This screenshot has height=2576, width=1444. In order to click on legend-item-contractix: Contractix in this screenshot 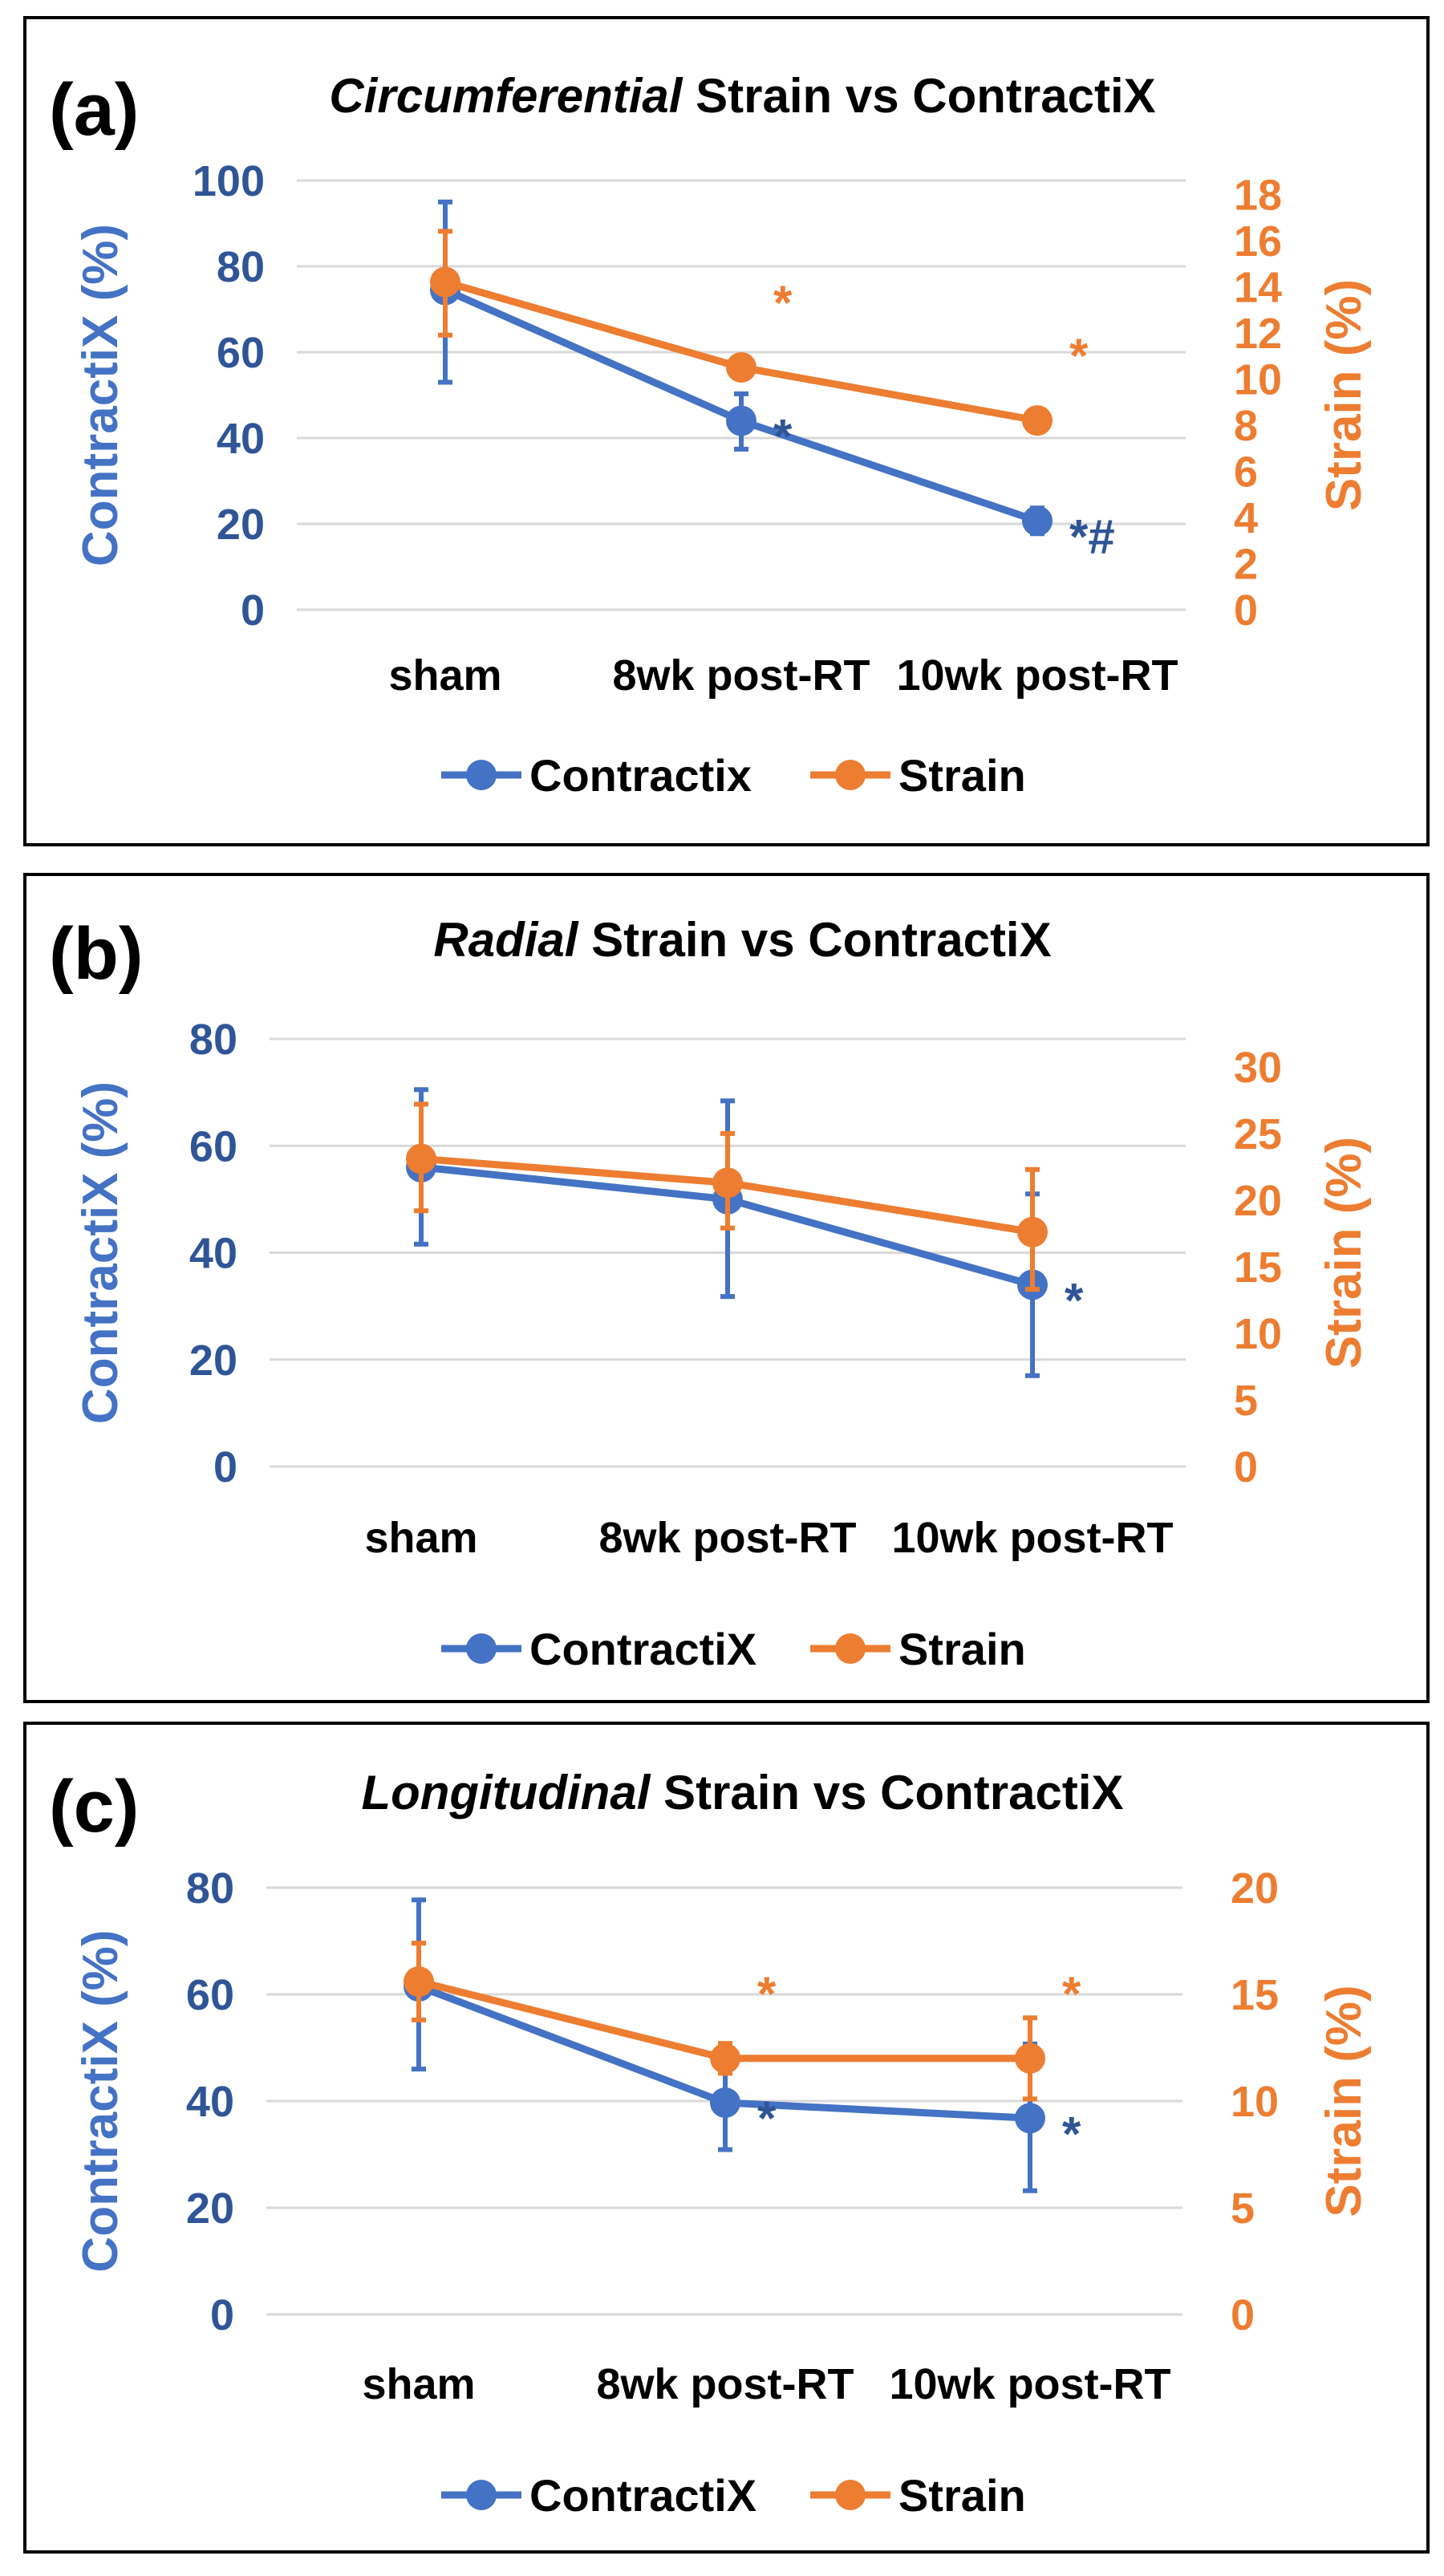, I will do `click(596, 775)`.